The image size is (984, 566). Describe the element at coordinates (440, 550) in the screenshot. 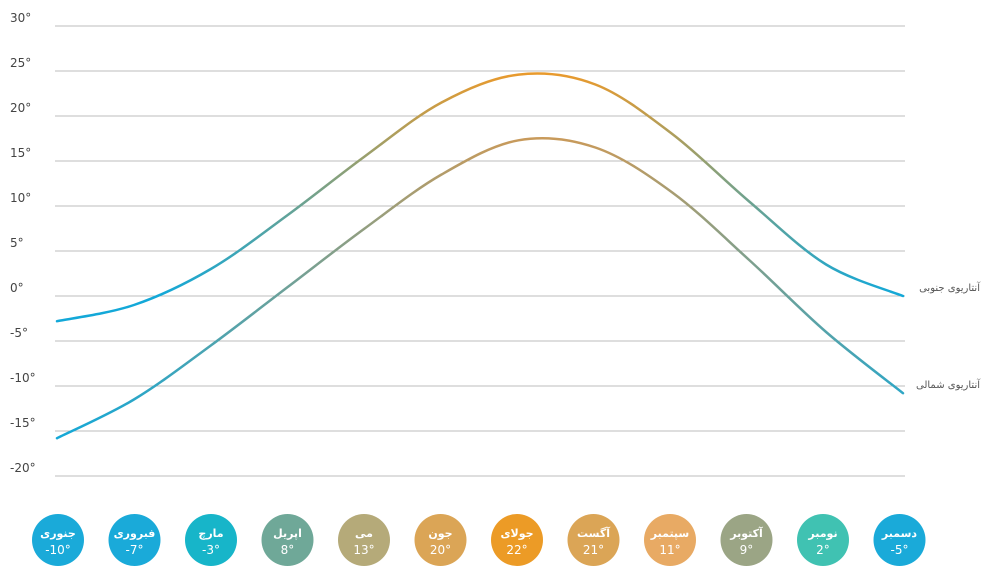

I see `month-temperature: 20°` at that location.